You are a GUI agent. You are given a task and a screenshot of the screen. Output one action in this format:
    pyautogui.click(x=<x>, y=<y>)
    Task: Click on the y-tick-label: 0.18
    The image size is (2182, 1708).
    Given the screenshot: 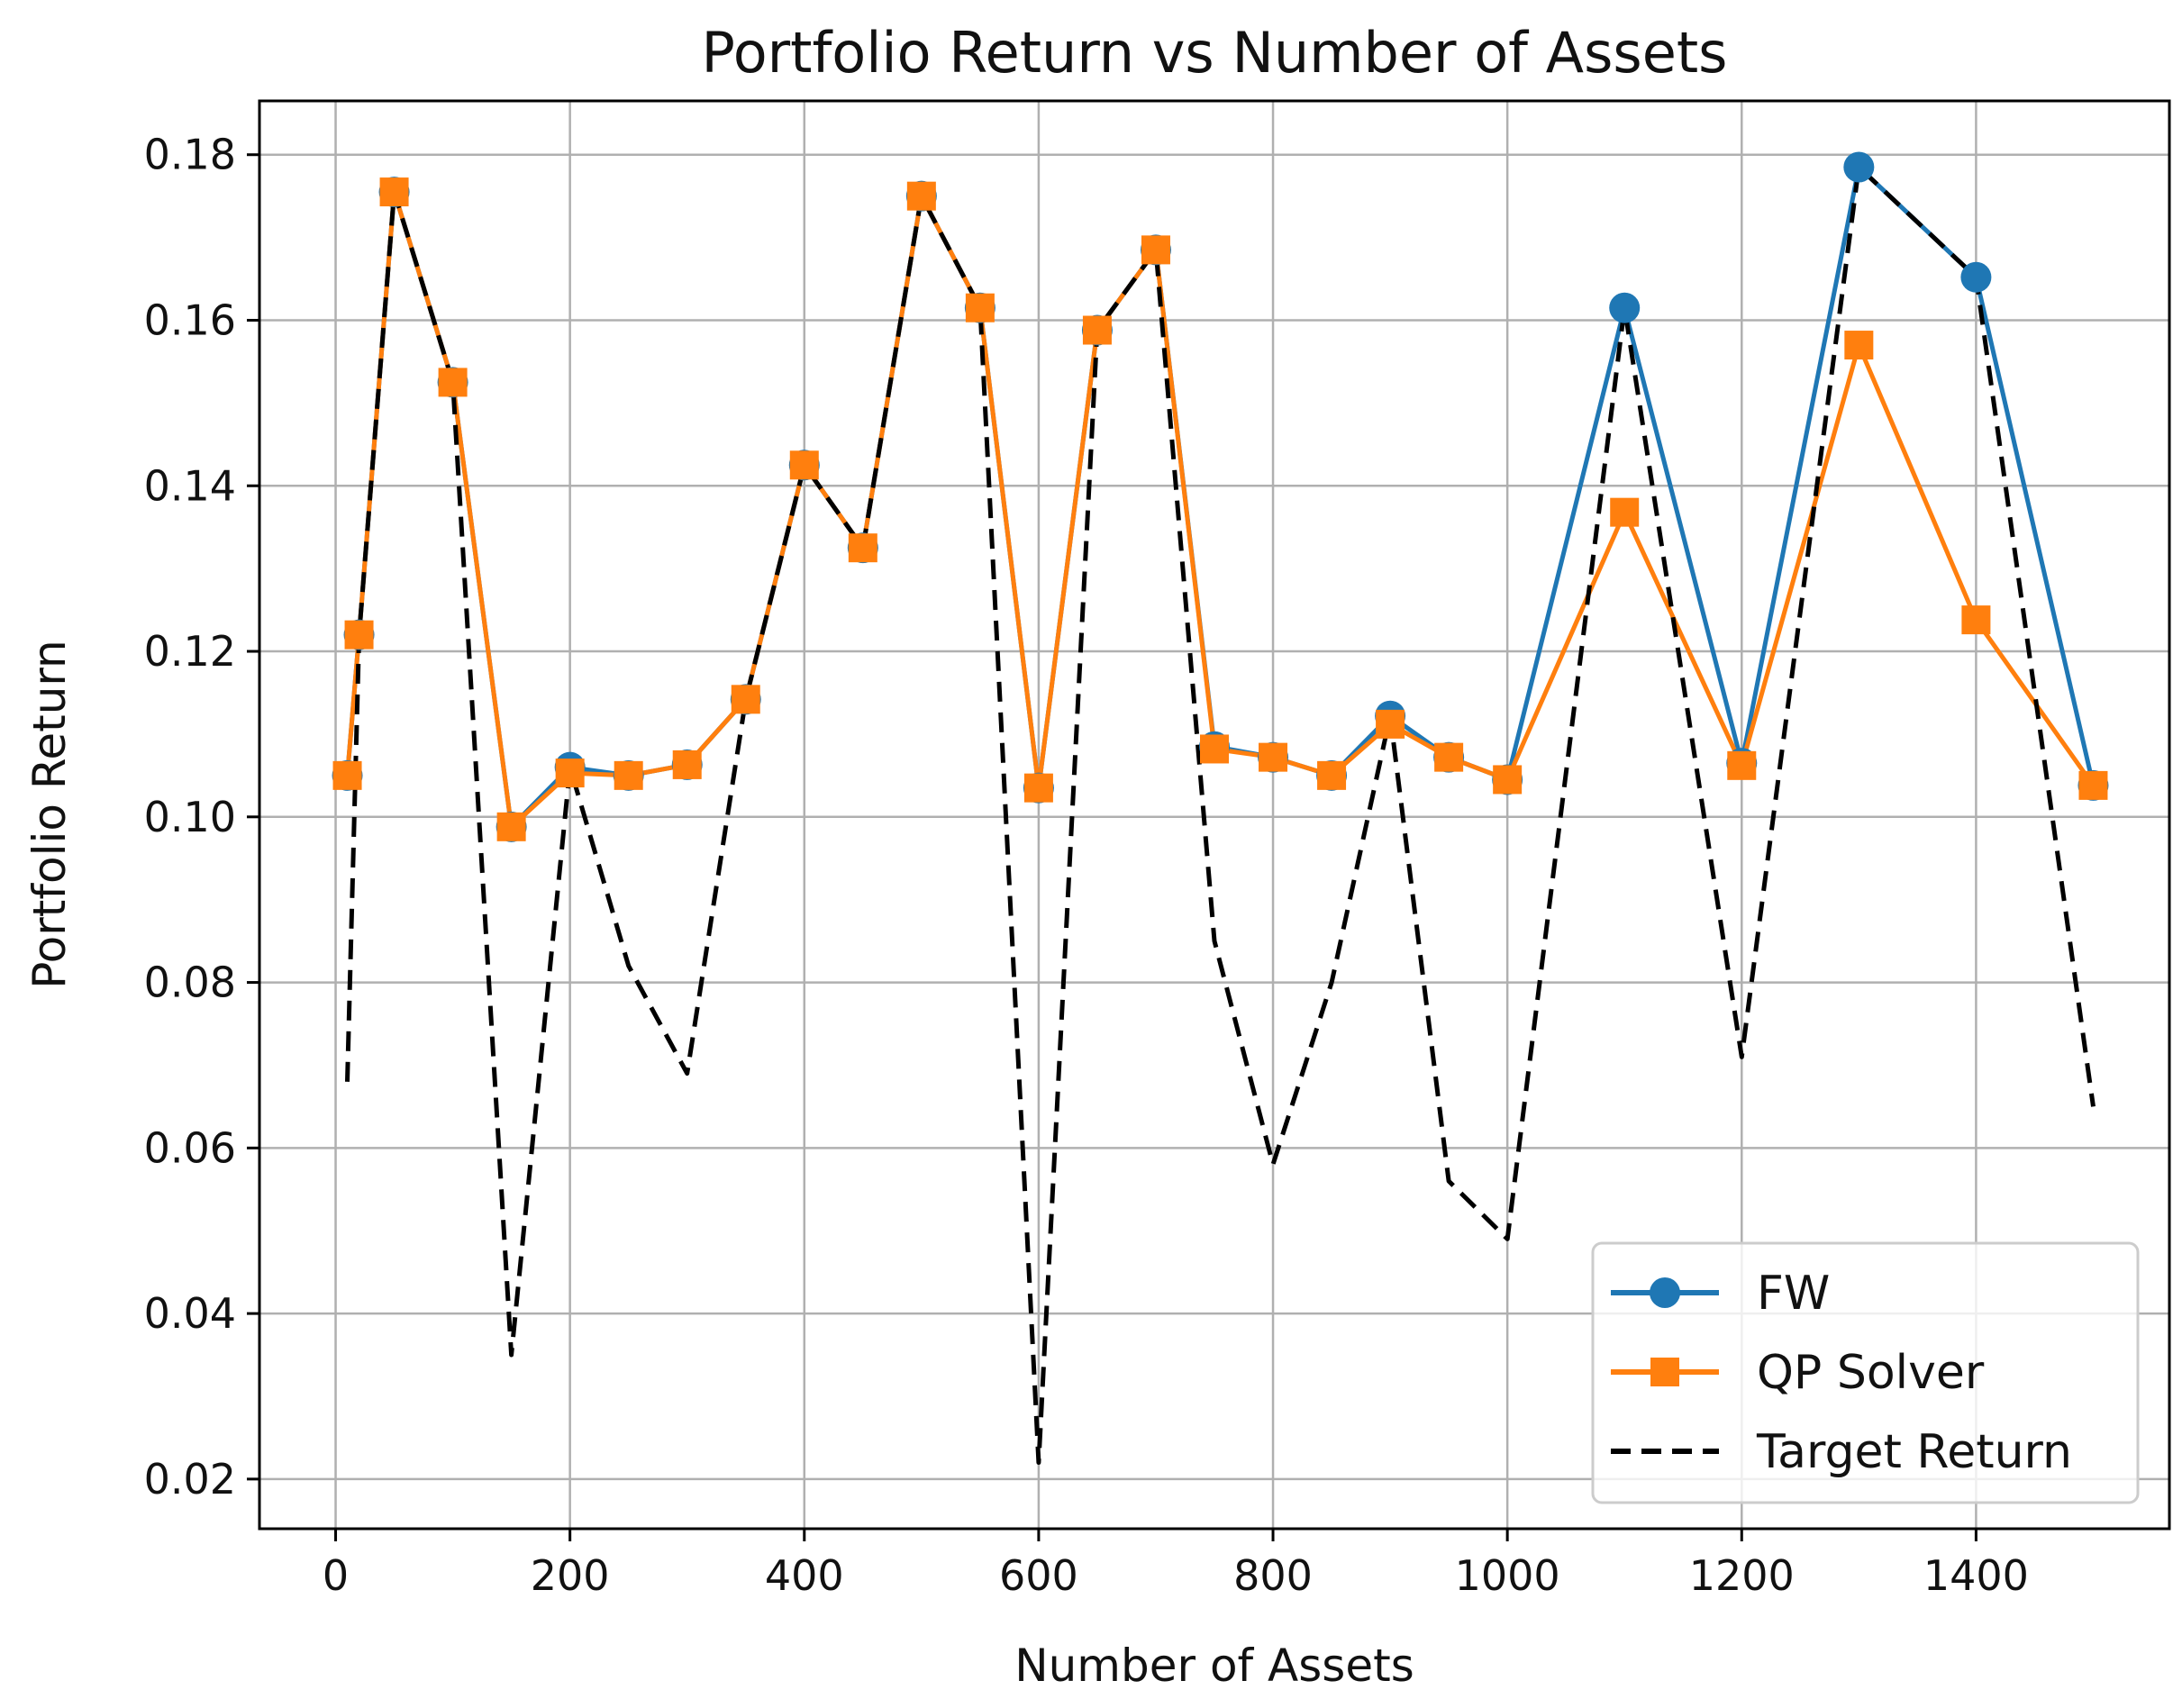 What is the action you would take?
    pyautogui.click(x=190, y=155)
    